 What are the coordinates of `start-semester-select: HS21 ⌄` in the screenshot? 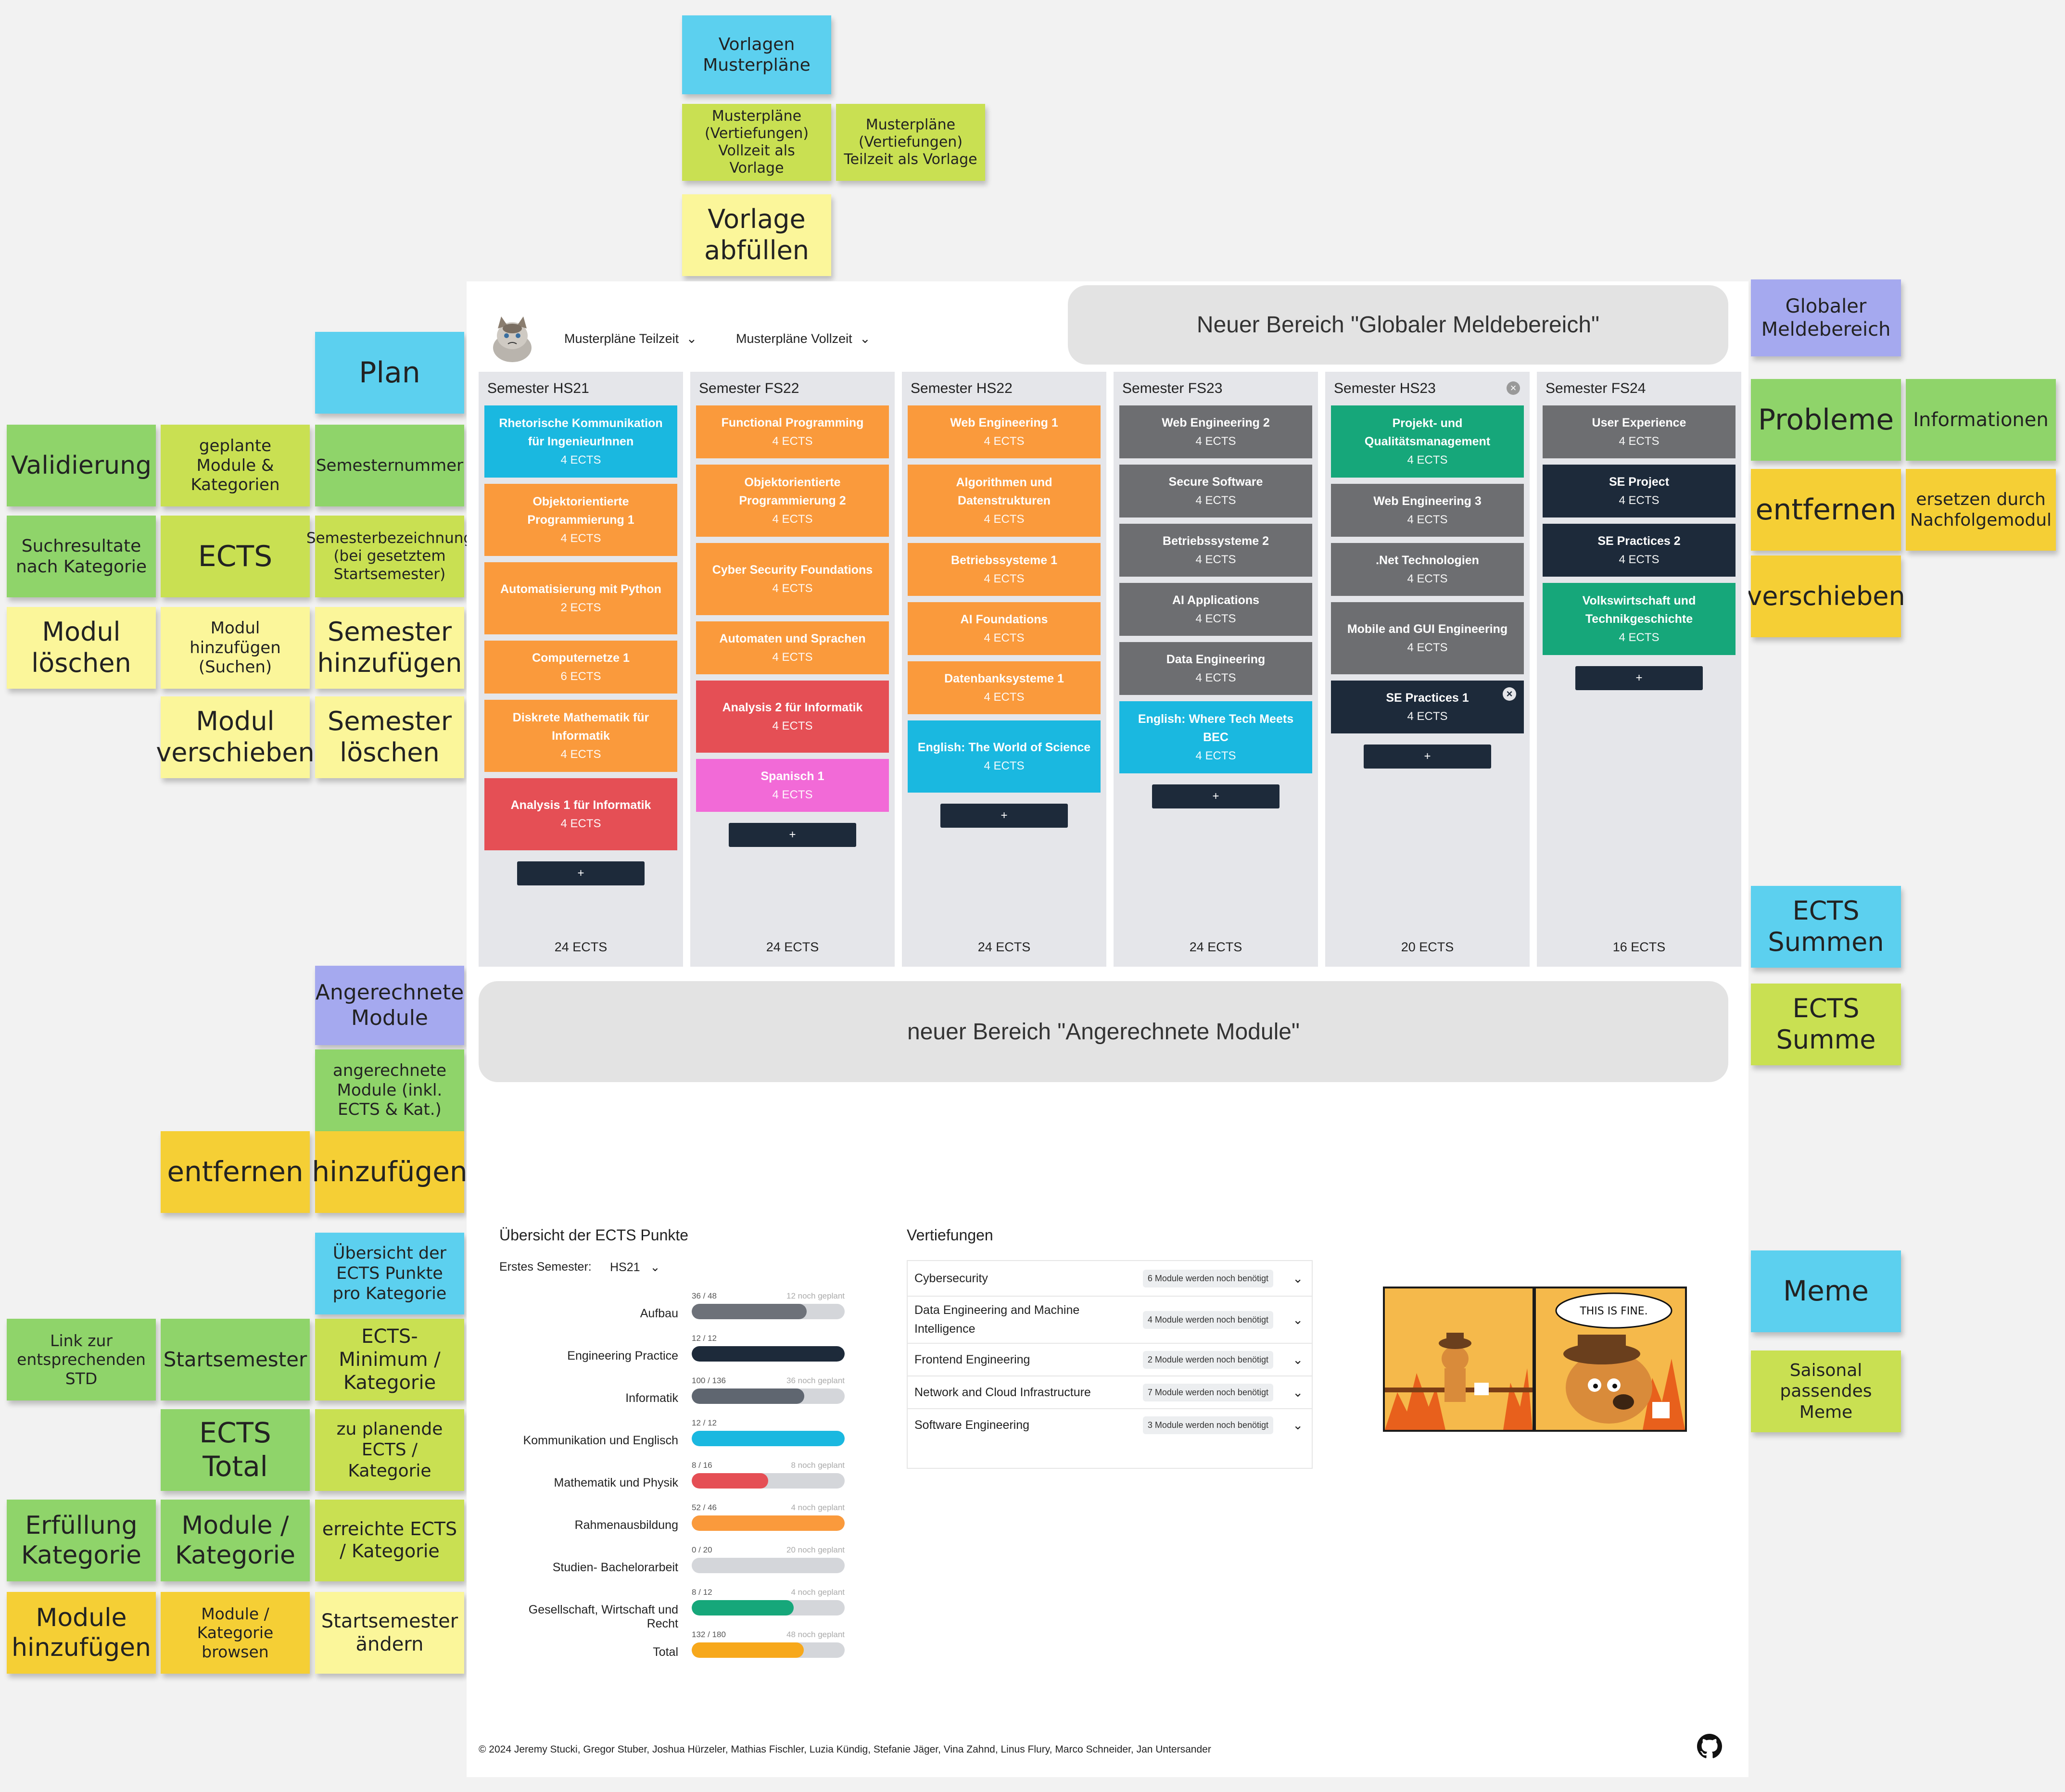 It's located at (635, 1268).